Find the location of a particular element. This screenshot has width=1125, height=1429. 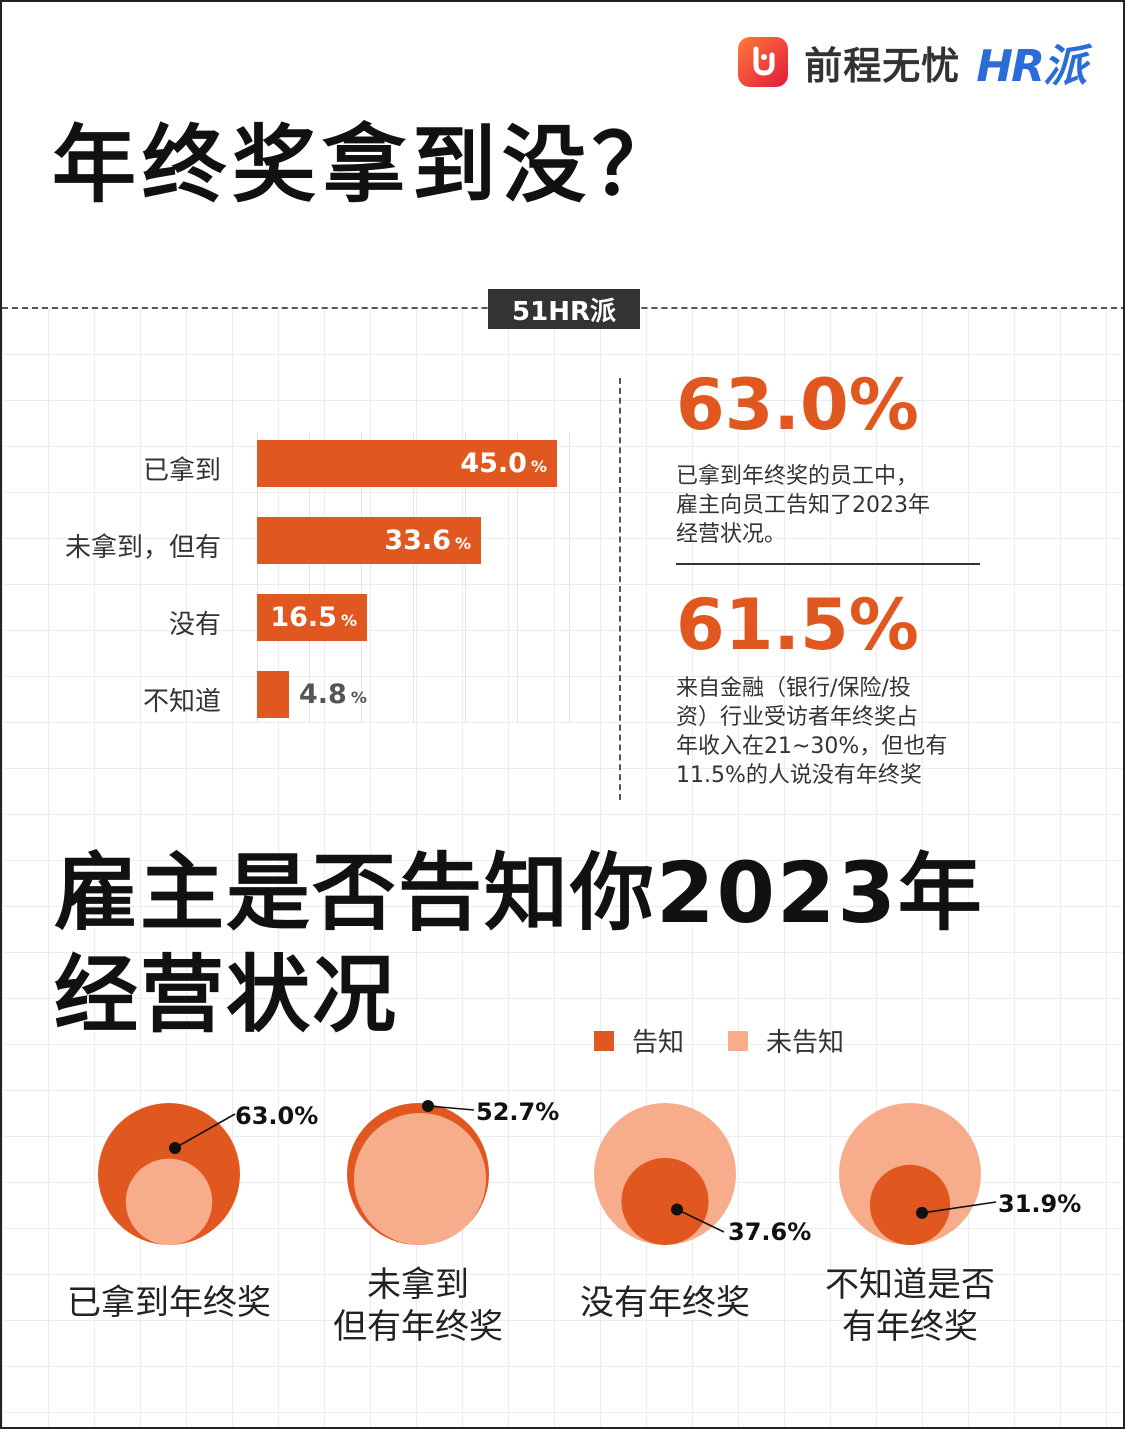

stat-separator is located at coordinates (828, 564).